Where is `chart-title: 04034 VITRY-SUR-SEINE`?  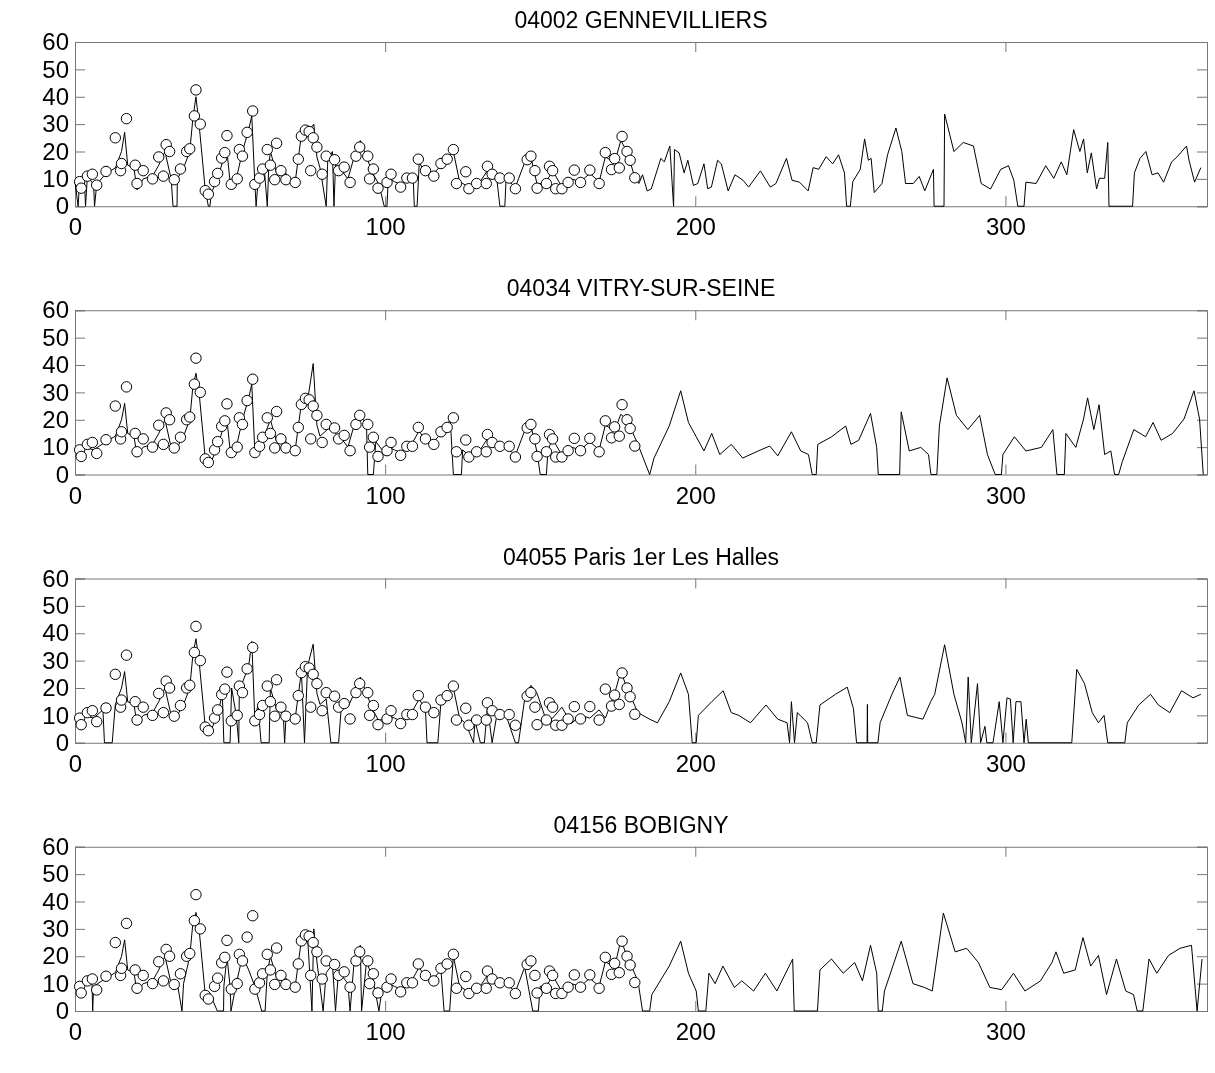
chart-title: 04034 VITRY-SUR-SEINE is located at coordinates (641, 288).